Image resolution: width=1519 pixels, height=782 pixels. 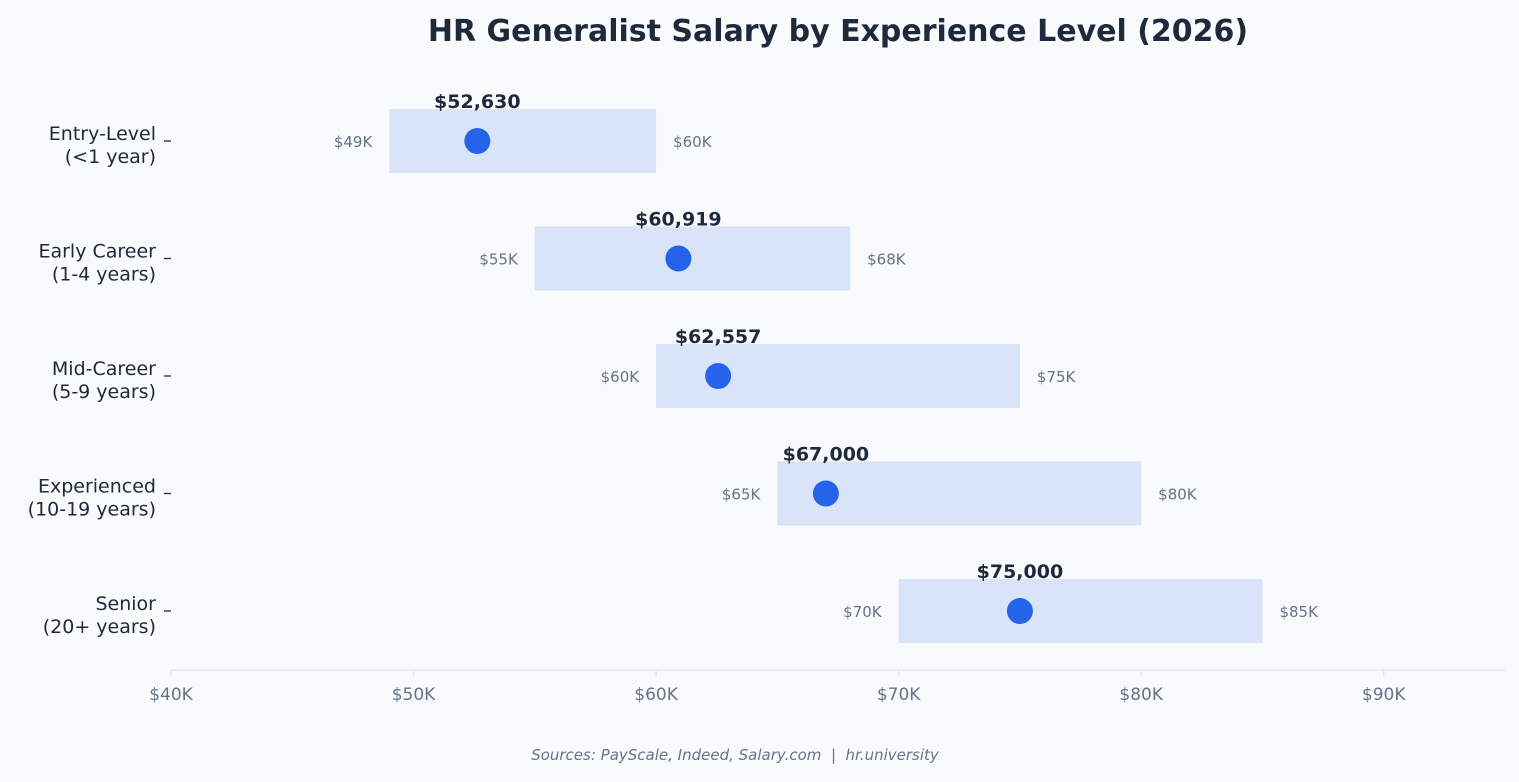 What do you see at coordinates (718, 337) in the screenshot?
I see `median-value-label: $62,557` at bounding box center [718, 337].